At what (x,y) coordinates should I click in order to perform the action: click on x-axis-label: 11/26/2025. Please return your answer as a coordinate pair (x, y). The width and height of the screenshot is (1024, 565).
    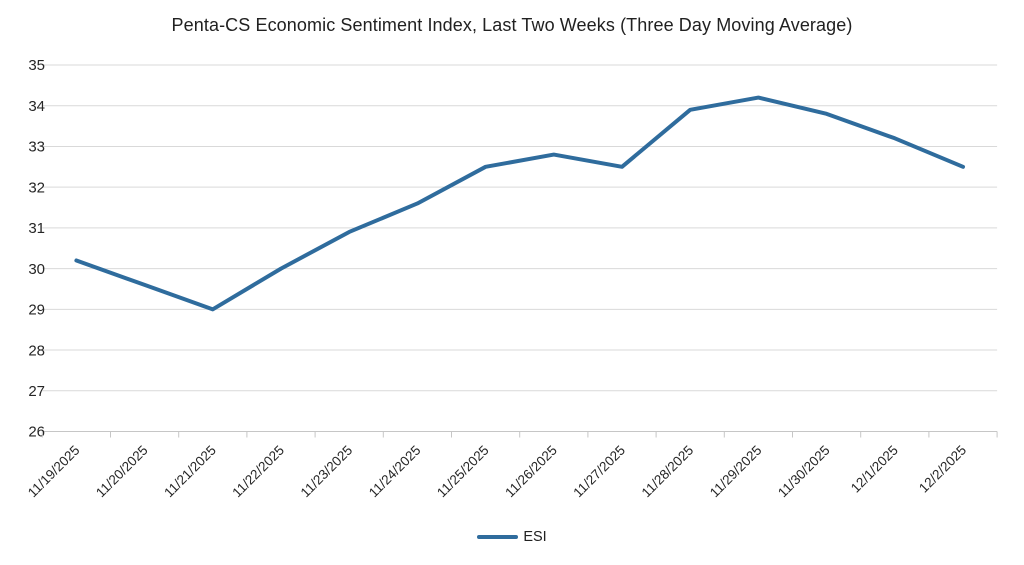
    Looking at the image, I should click on (531, 472).